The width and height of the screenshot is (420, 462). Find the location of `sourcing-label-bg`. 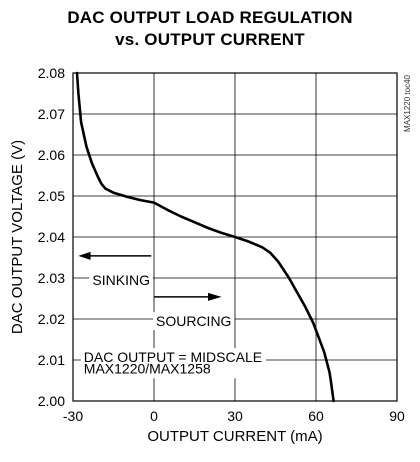

sourcing-label-bg is located at coordinates (194, 321).